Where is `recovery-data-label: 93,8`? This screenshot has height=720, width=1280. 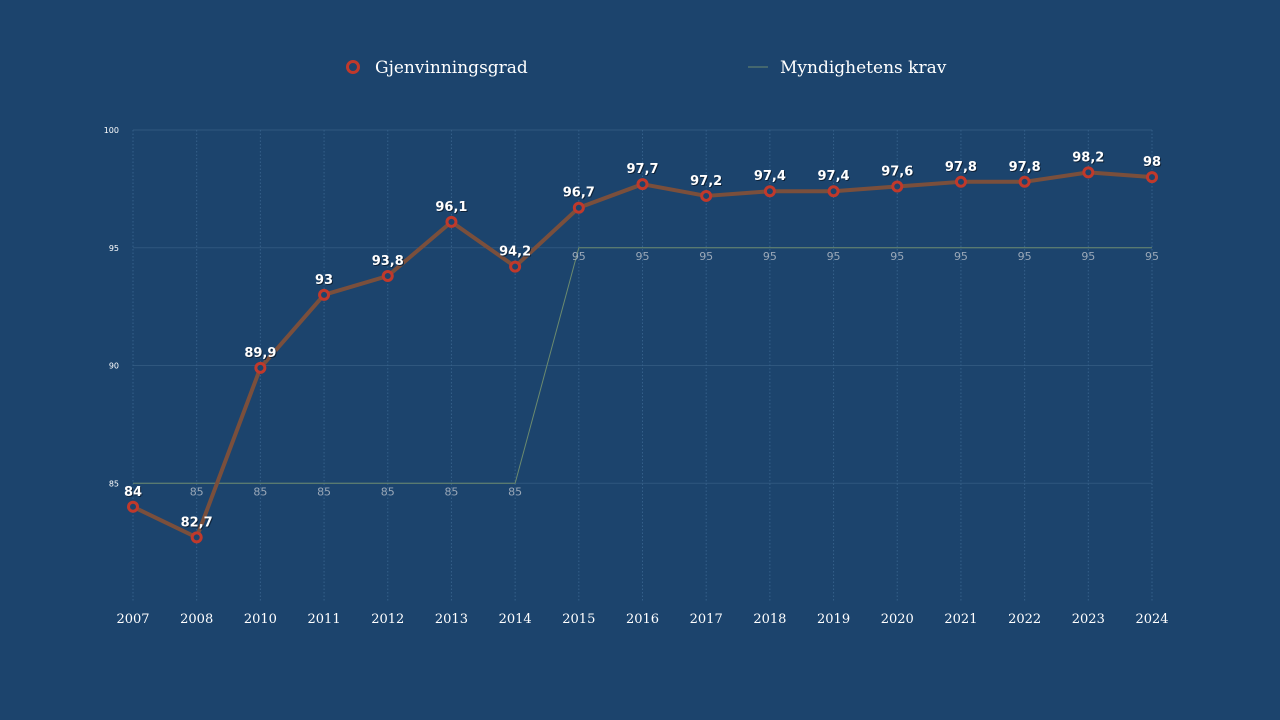 recovery-data-label: 93,8 is located at coordinates (388, 261).